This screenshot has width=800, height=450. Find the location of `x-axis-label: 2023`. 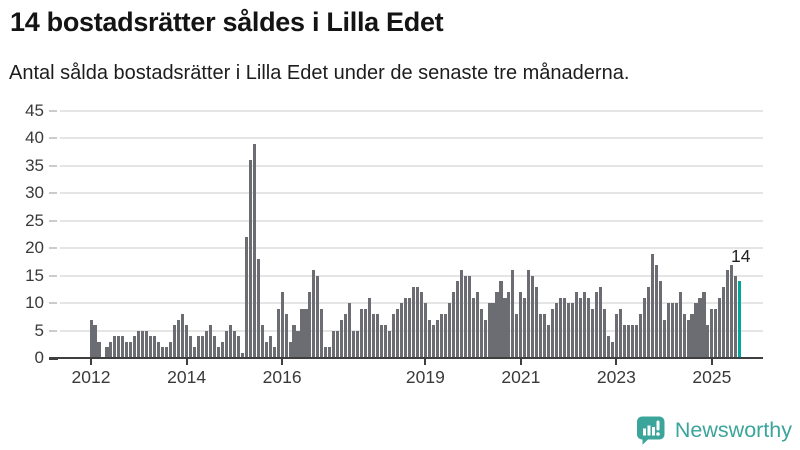

x-axis-label: 2023 is located at coordinates (616, 377).